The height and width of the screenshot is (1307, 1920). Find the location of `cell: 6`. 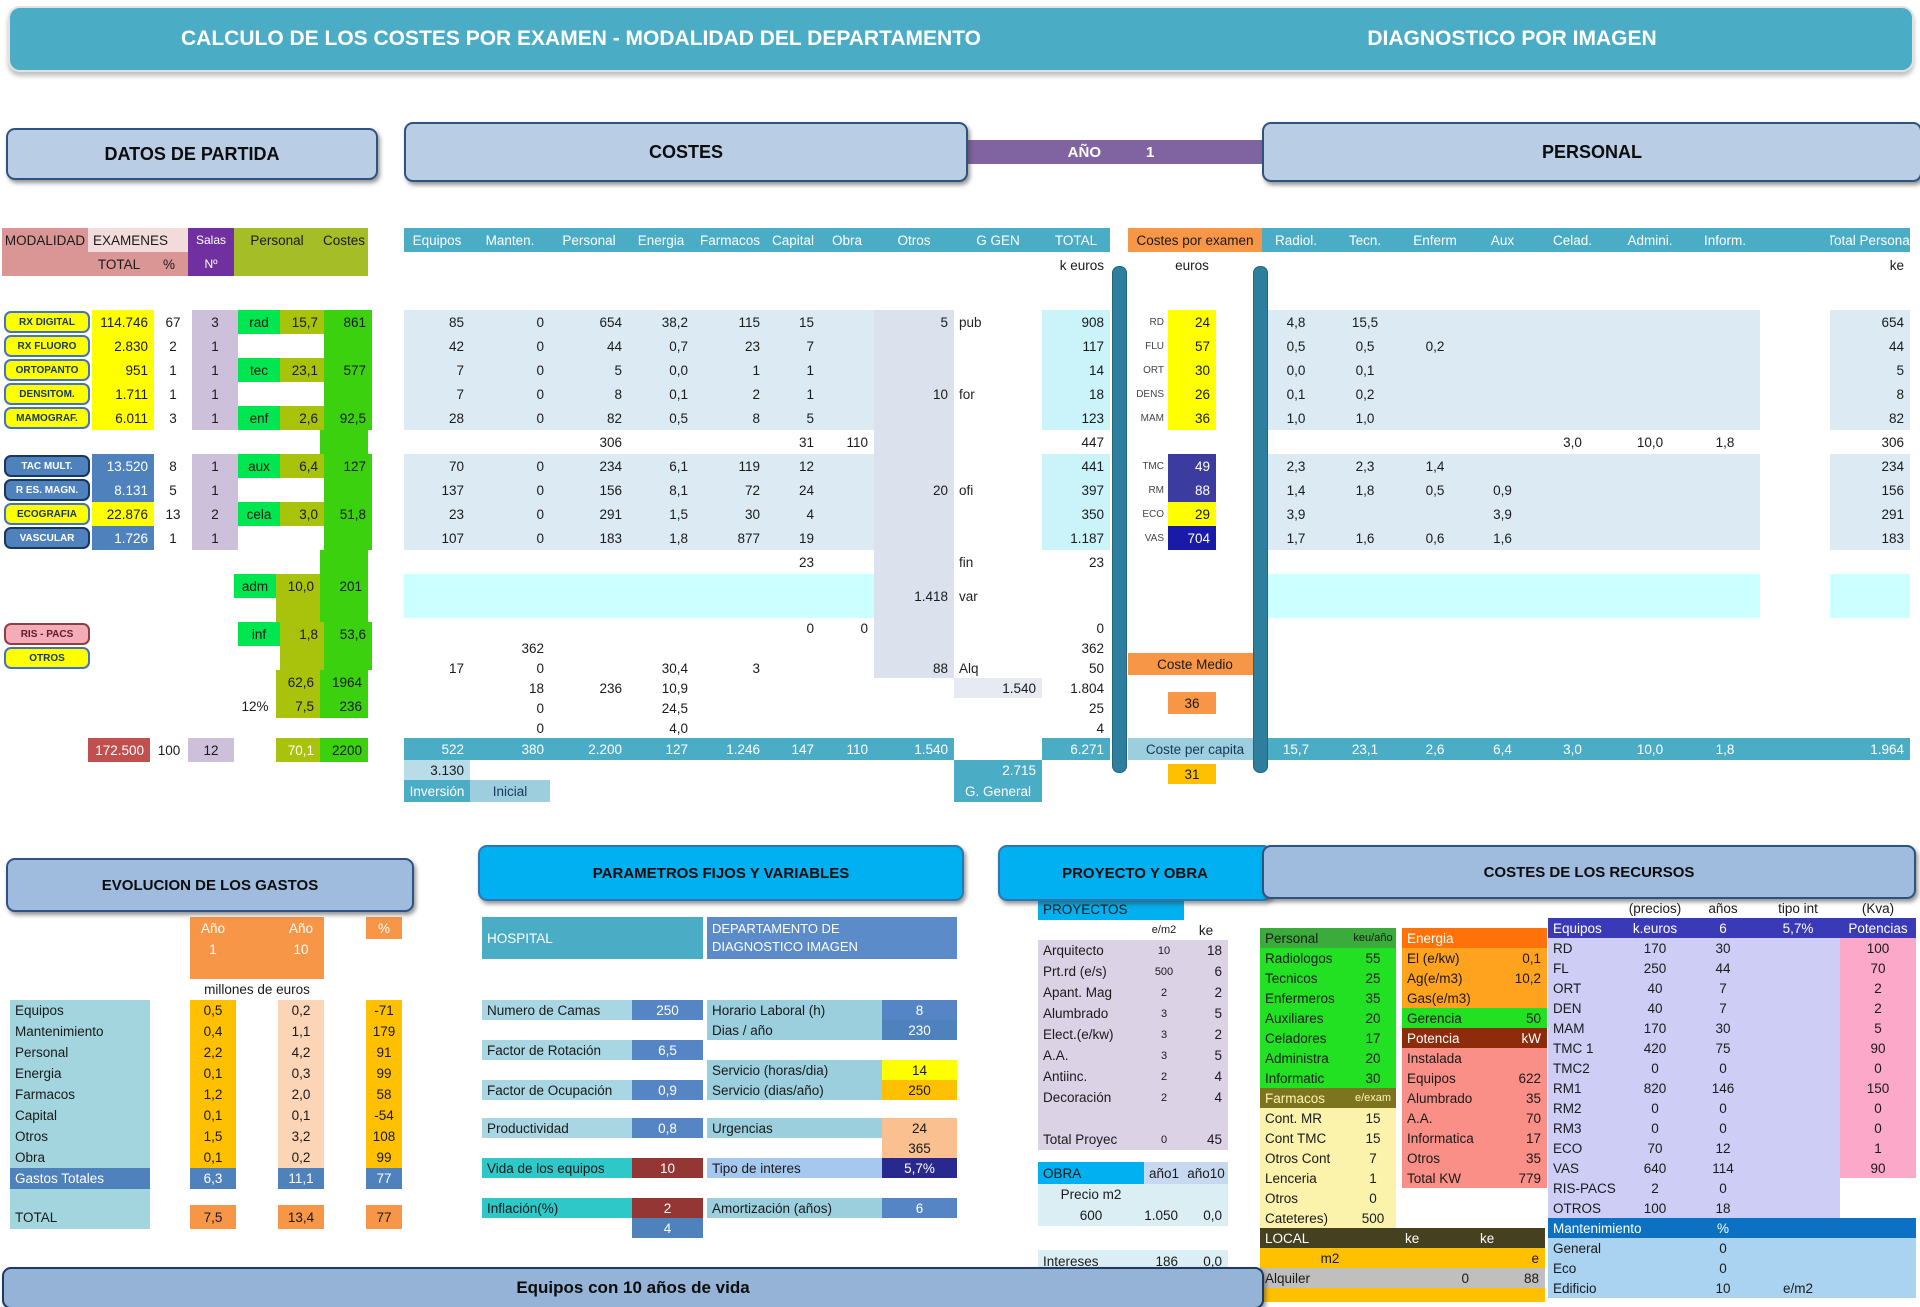

cell: 6 is located at coordinates (1206, 971).